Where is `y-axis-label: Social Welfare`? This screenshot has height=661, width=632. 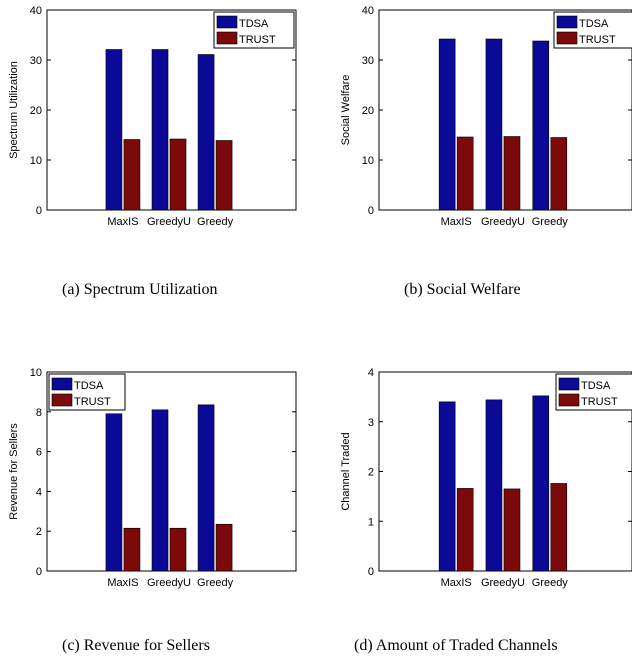
y-axis-label: Social Welfare is located at coordinates (346, 110).